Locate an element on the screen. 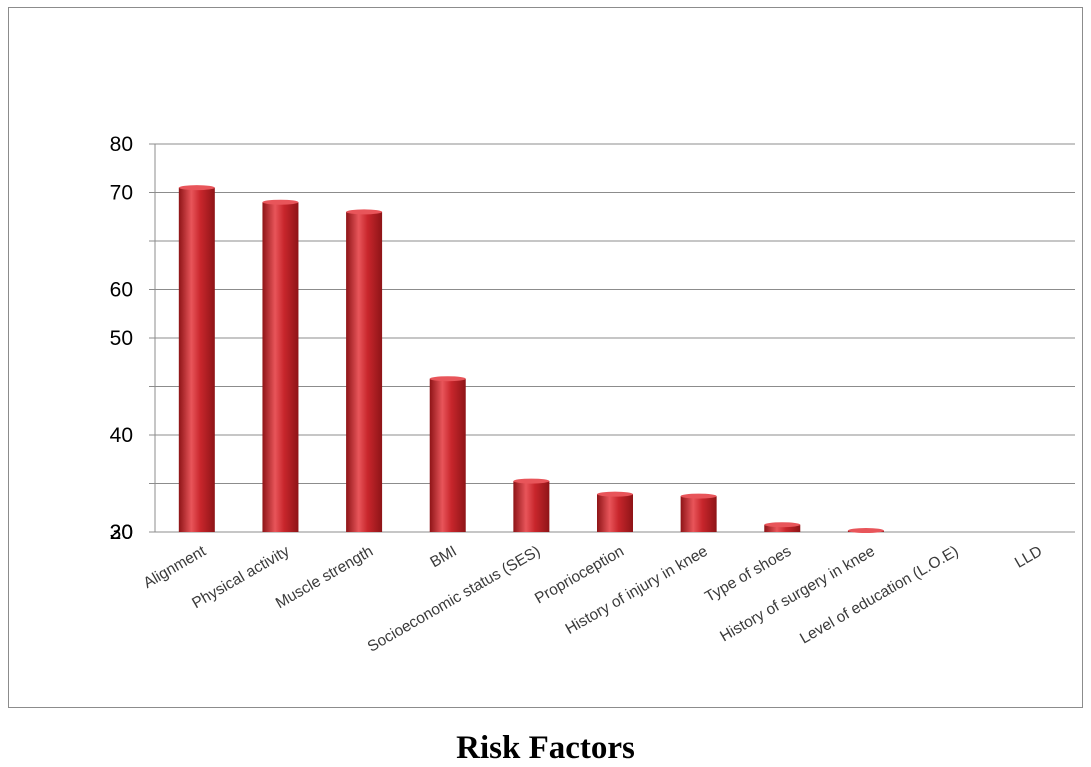 The height and width of the screenshot is (767, 1091). x-category-label: History of surgery in knee is located at coordinates (797, 594).